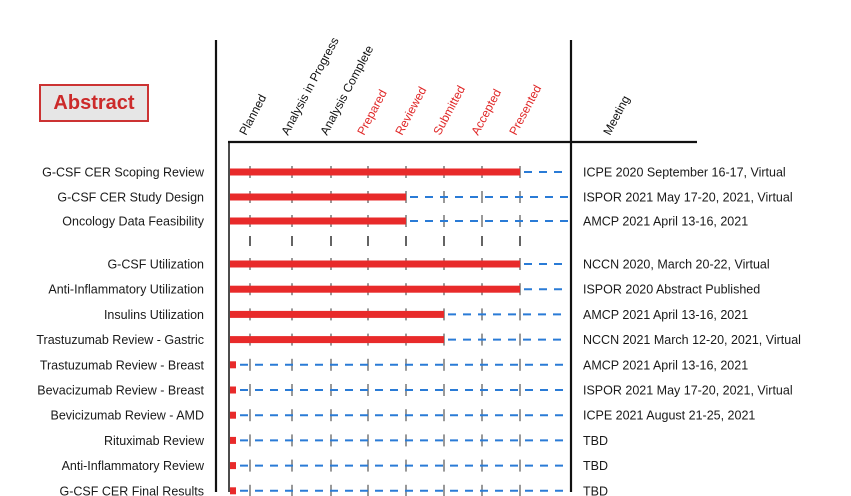 Image resolution: width=851 pixels, height=496 pixels. What do you see at coordinates (154, 315) in the screenshot?
I see `row-label-5: Insulins Utilization` at bounding box center [154, 315].